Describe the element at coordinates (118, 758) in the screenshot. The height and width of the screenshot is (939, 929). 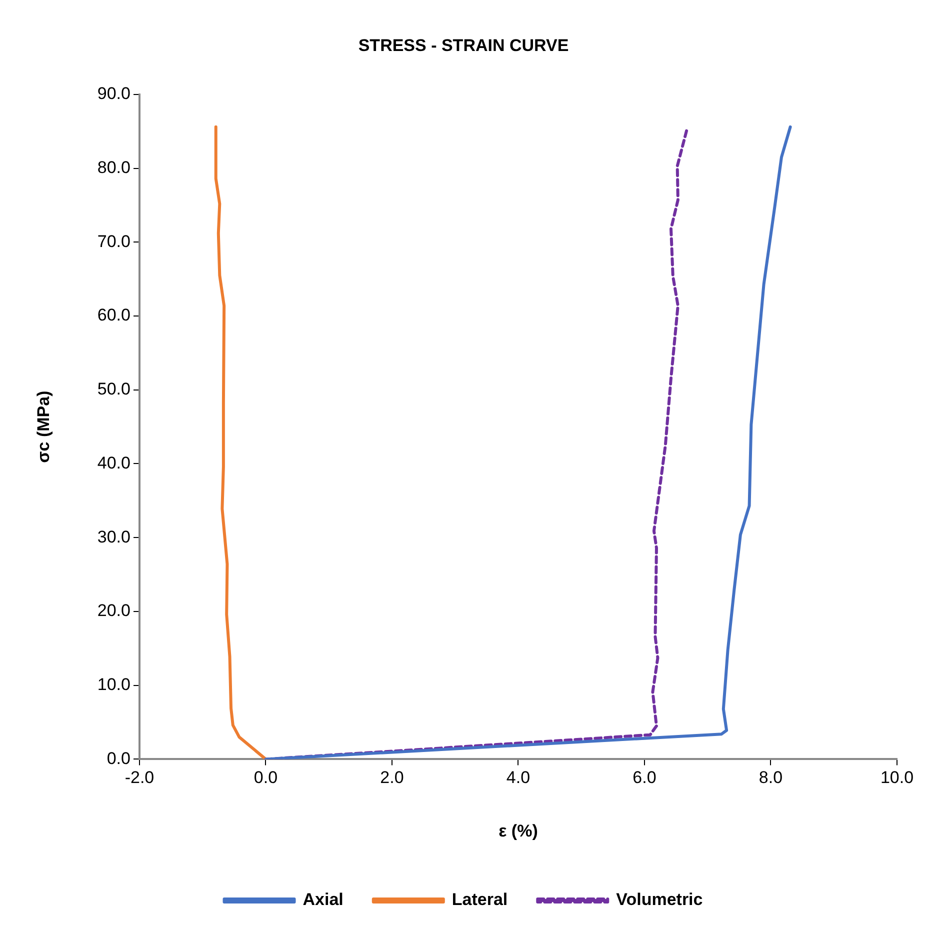
I see `y-tick-label: 0.0` at that location.